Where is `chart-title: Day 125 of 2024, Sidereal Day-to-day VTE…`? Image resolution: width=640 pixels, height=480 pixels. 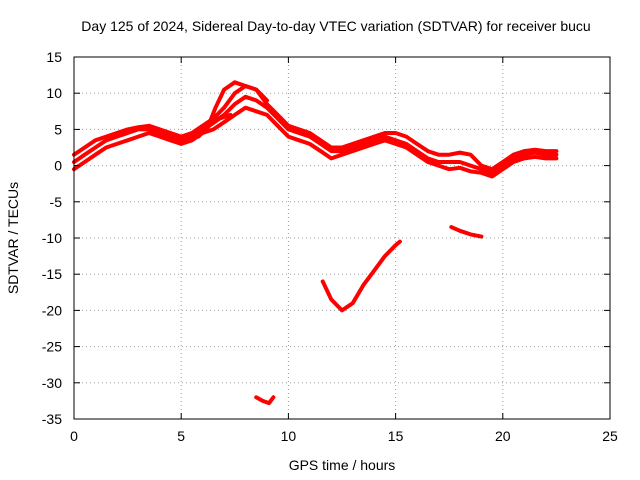
chart-title: Day 125 of 2024, Sidereal Day-to-day VTE… is located at coordinates (335, 26).